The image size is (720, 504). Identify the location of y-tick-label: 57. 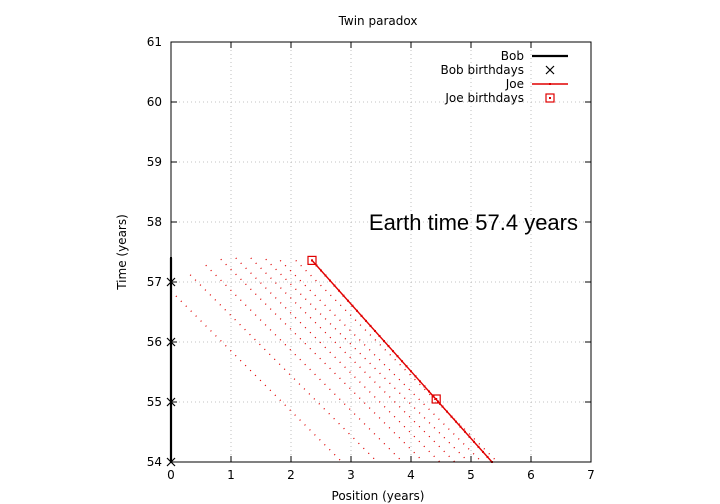
(154, 282).